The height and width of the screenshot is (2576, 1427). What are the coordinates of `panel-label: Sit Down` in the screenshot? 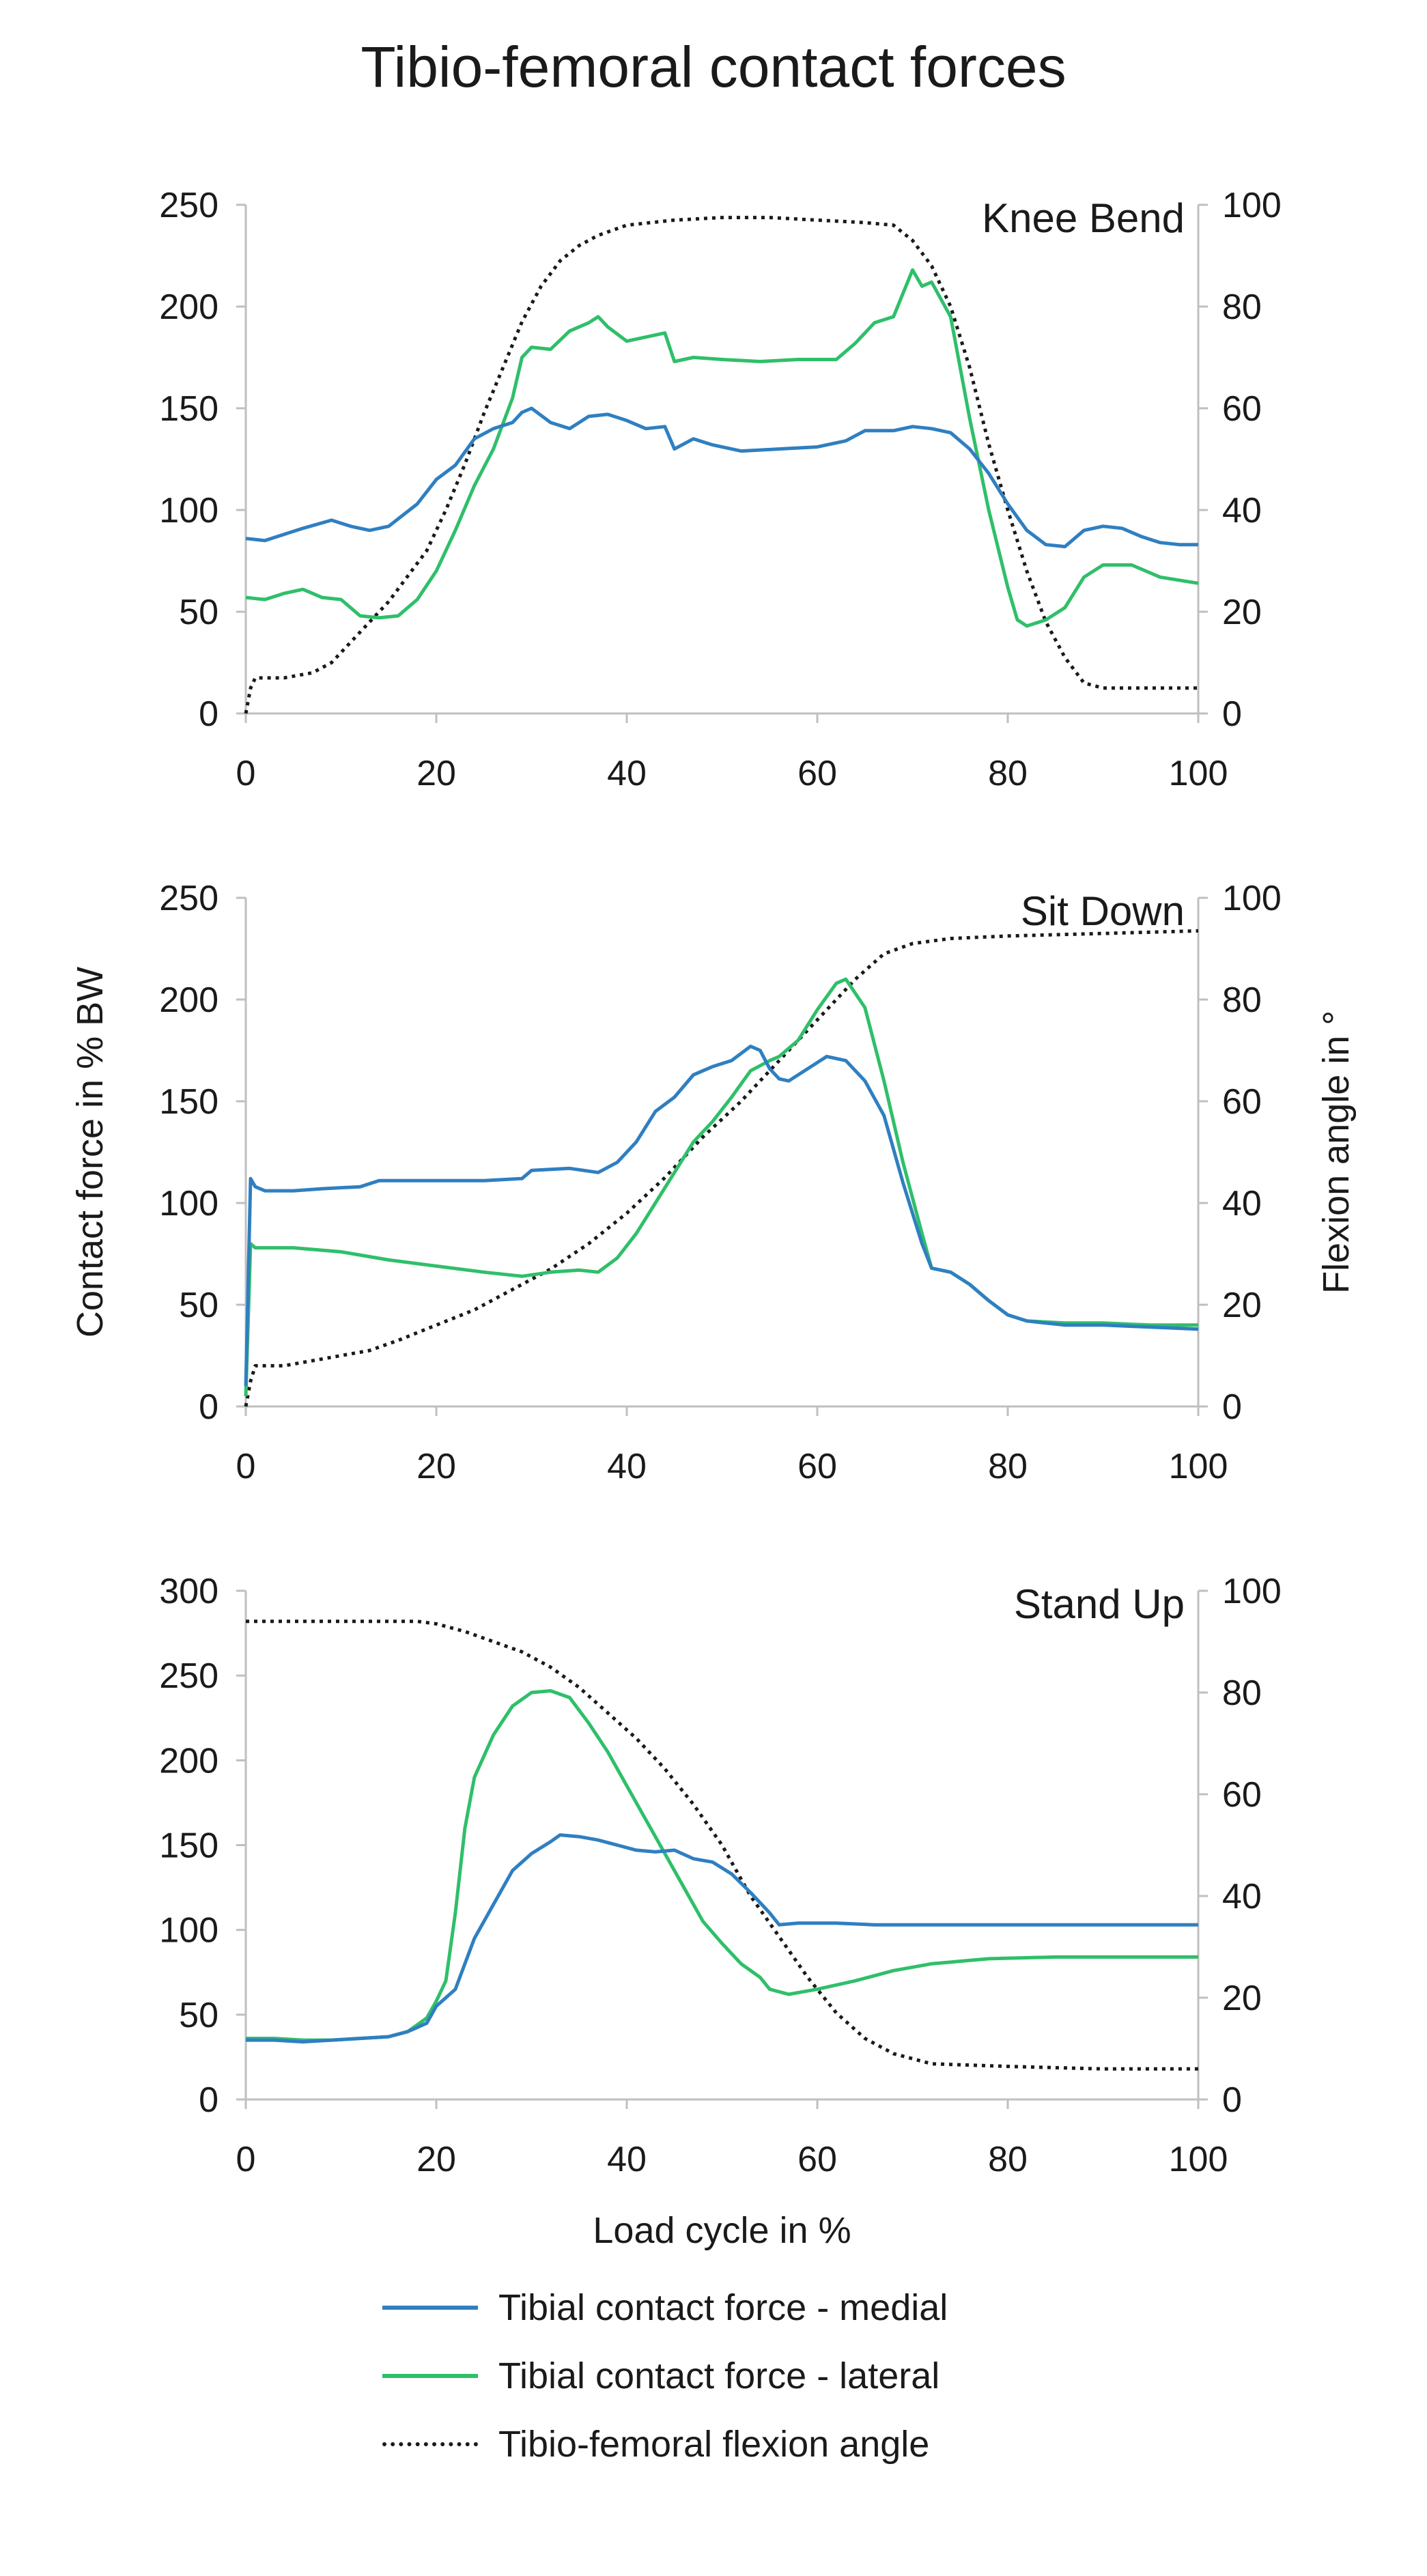 It's located at (1103, 911).